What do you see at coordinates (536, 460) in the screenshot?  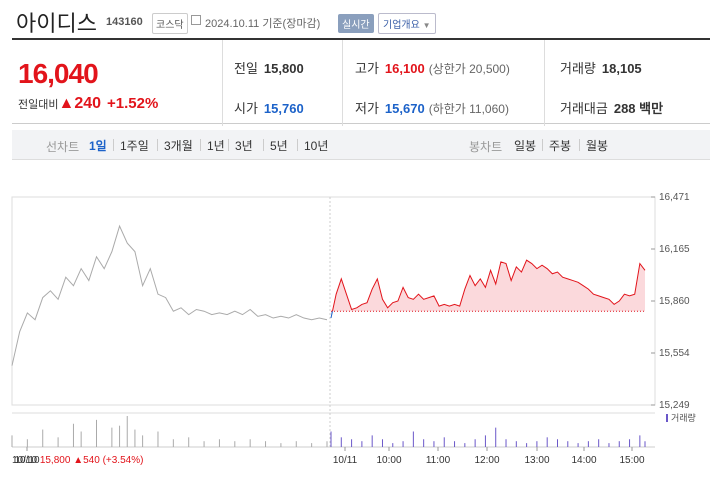 I see `x-tick-label: 13:00` at bounding box center [536, 460].